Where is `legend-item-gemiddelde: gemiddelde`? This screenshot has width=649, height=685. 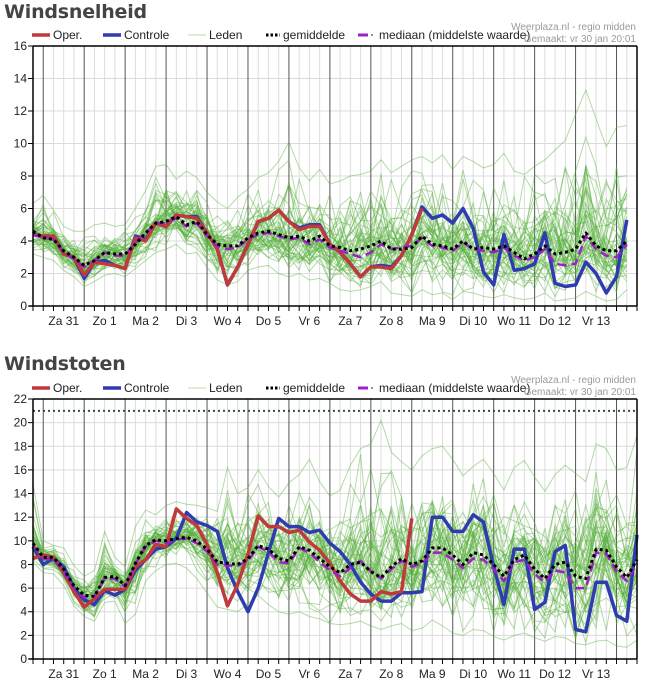 legend-item-gemiddelde: gemiddelde is located at coordinates (305, 388).